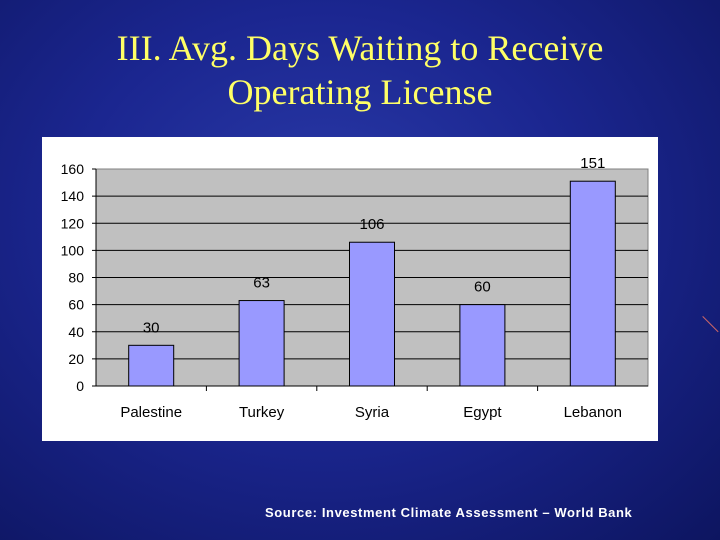 The height and width of the screenshot is (540, 720). What do you see at coordinates (73, 169) in the screenshot?
I see `y-tick-label: 160` at bounding box center [73, 169].